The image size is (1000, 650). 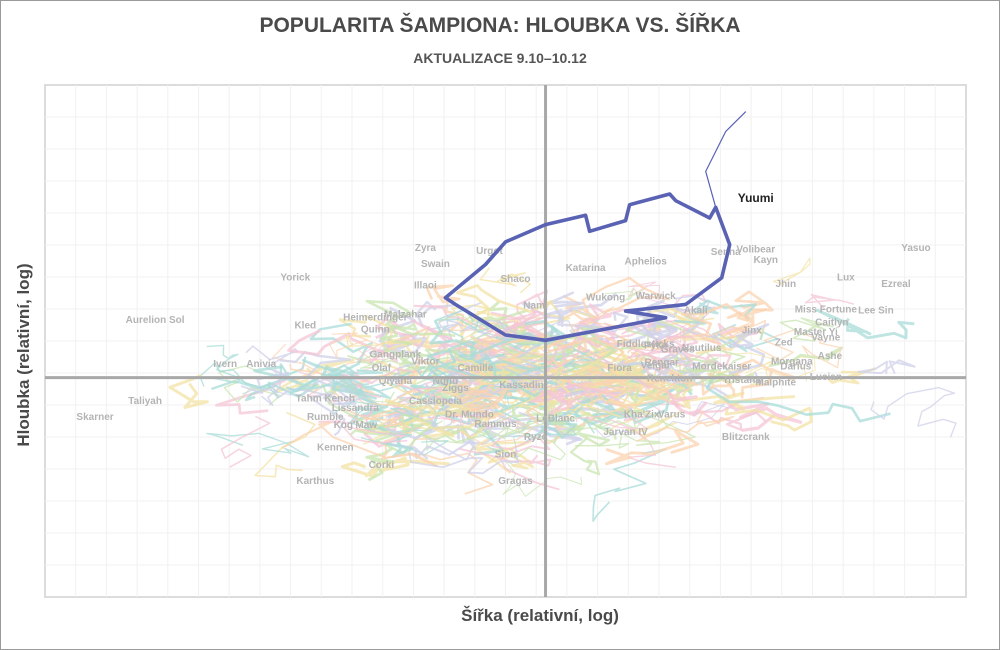 I want to click on champion-label: Tahm Kench, so click(x=325, y=399).